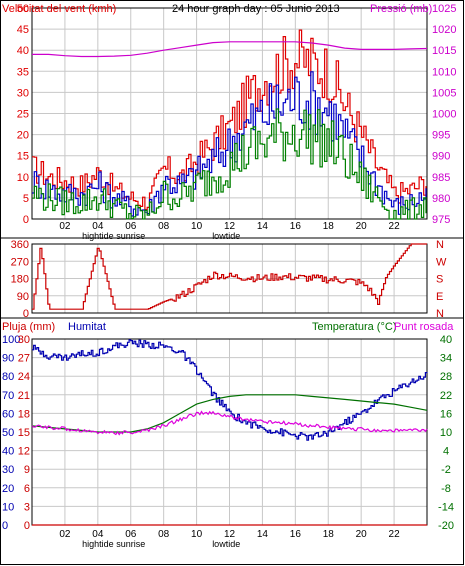  I want to click on graph-date-title: 24 hour graph day : 05 Junio 2013, so click(256, 9).